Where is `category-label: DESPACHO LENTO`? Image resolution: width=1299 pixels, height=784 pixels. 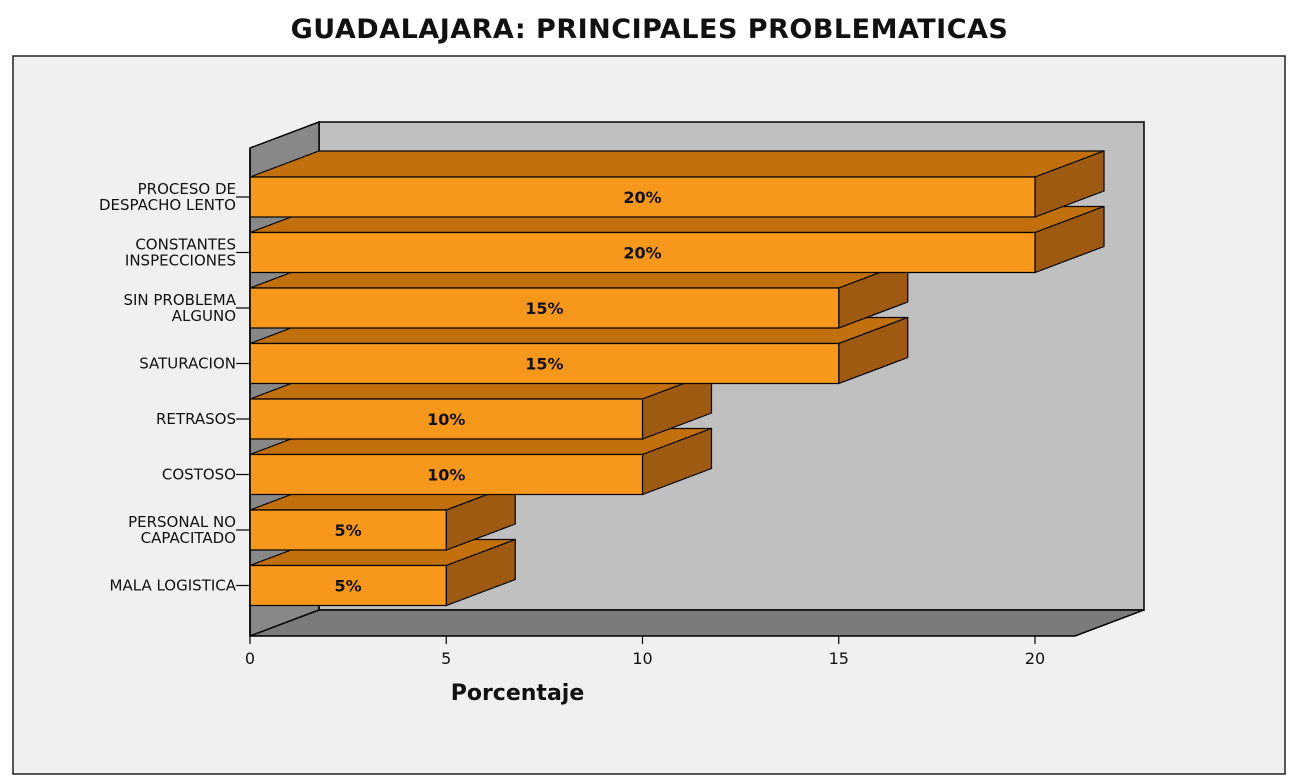
category-label: DESPACHO LENTO is located at coordinates (167, 205).